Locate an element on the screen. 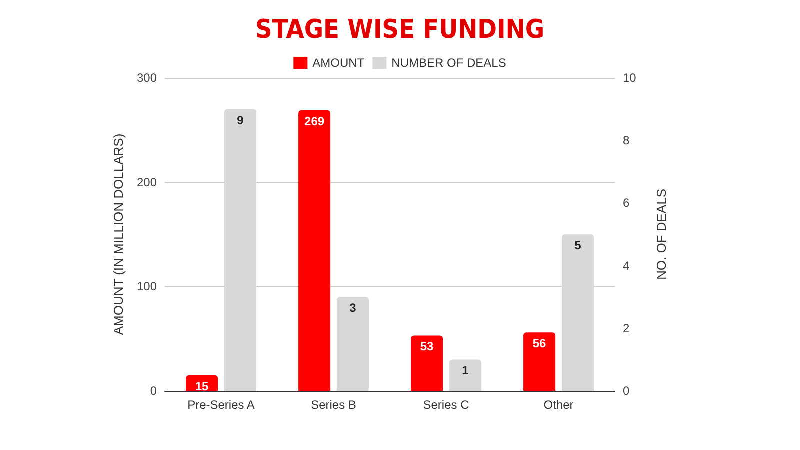 This screenshot has height=450, width=800. y2-tick-label: 6 is located at coordinates (626, 203).